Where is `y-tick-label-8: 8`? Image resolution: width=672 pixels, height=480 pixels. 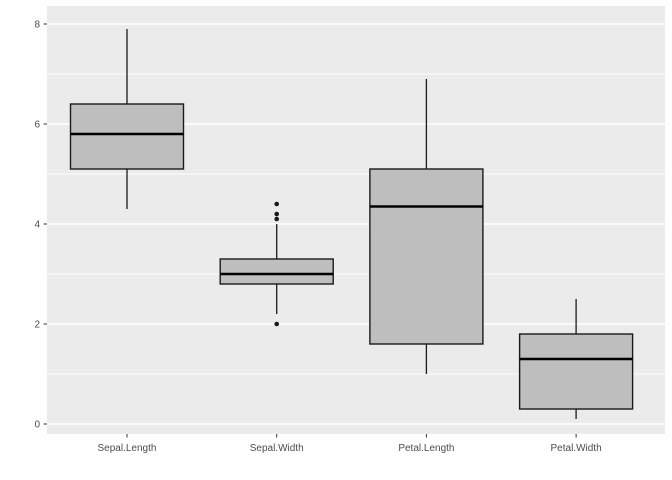 y-tick-label-8: 8 is located at coordinates (37, 25).